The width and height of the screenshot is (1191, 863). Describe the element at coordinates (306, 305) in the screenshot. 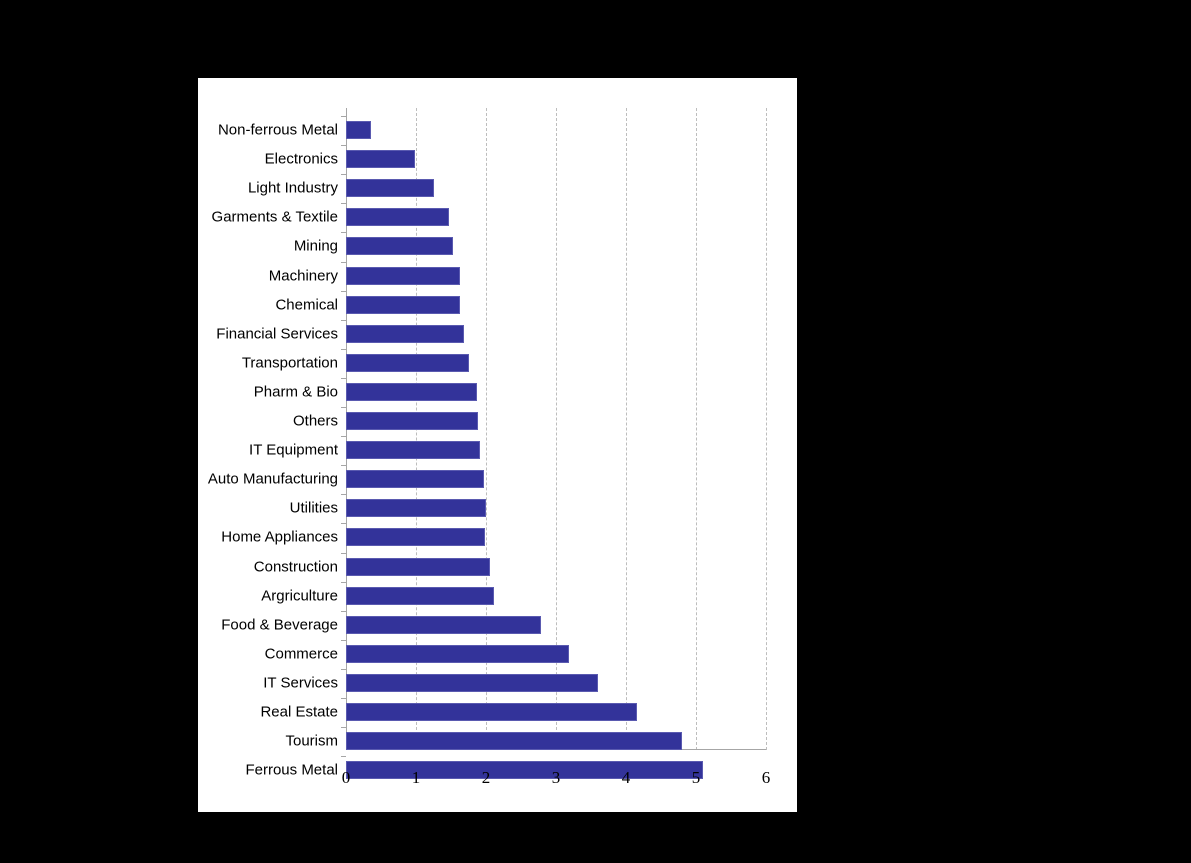

I see `category-label: Chemical` at that location.